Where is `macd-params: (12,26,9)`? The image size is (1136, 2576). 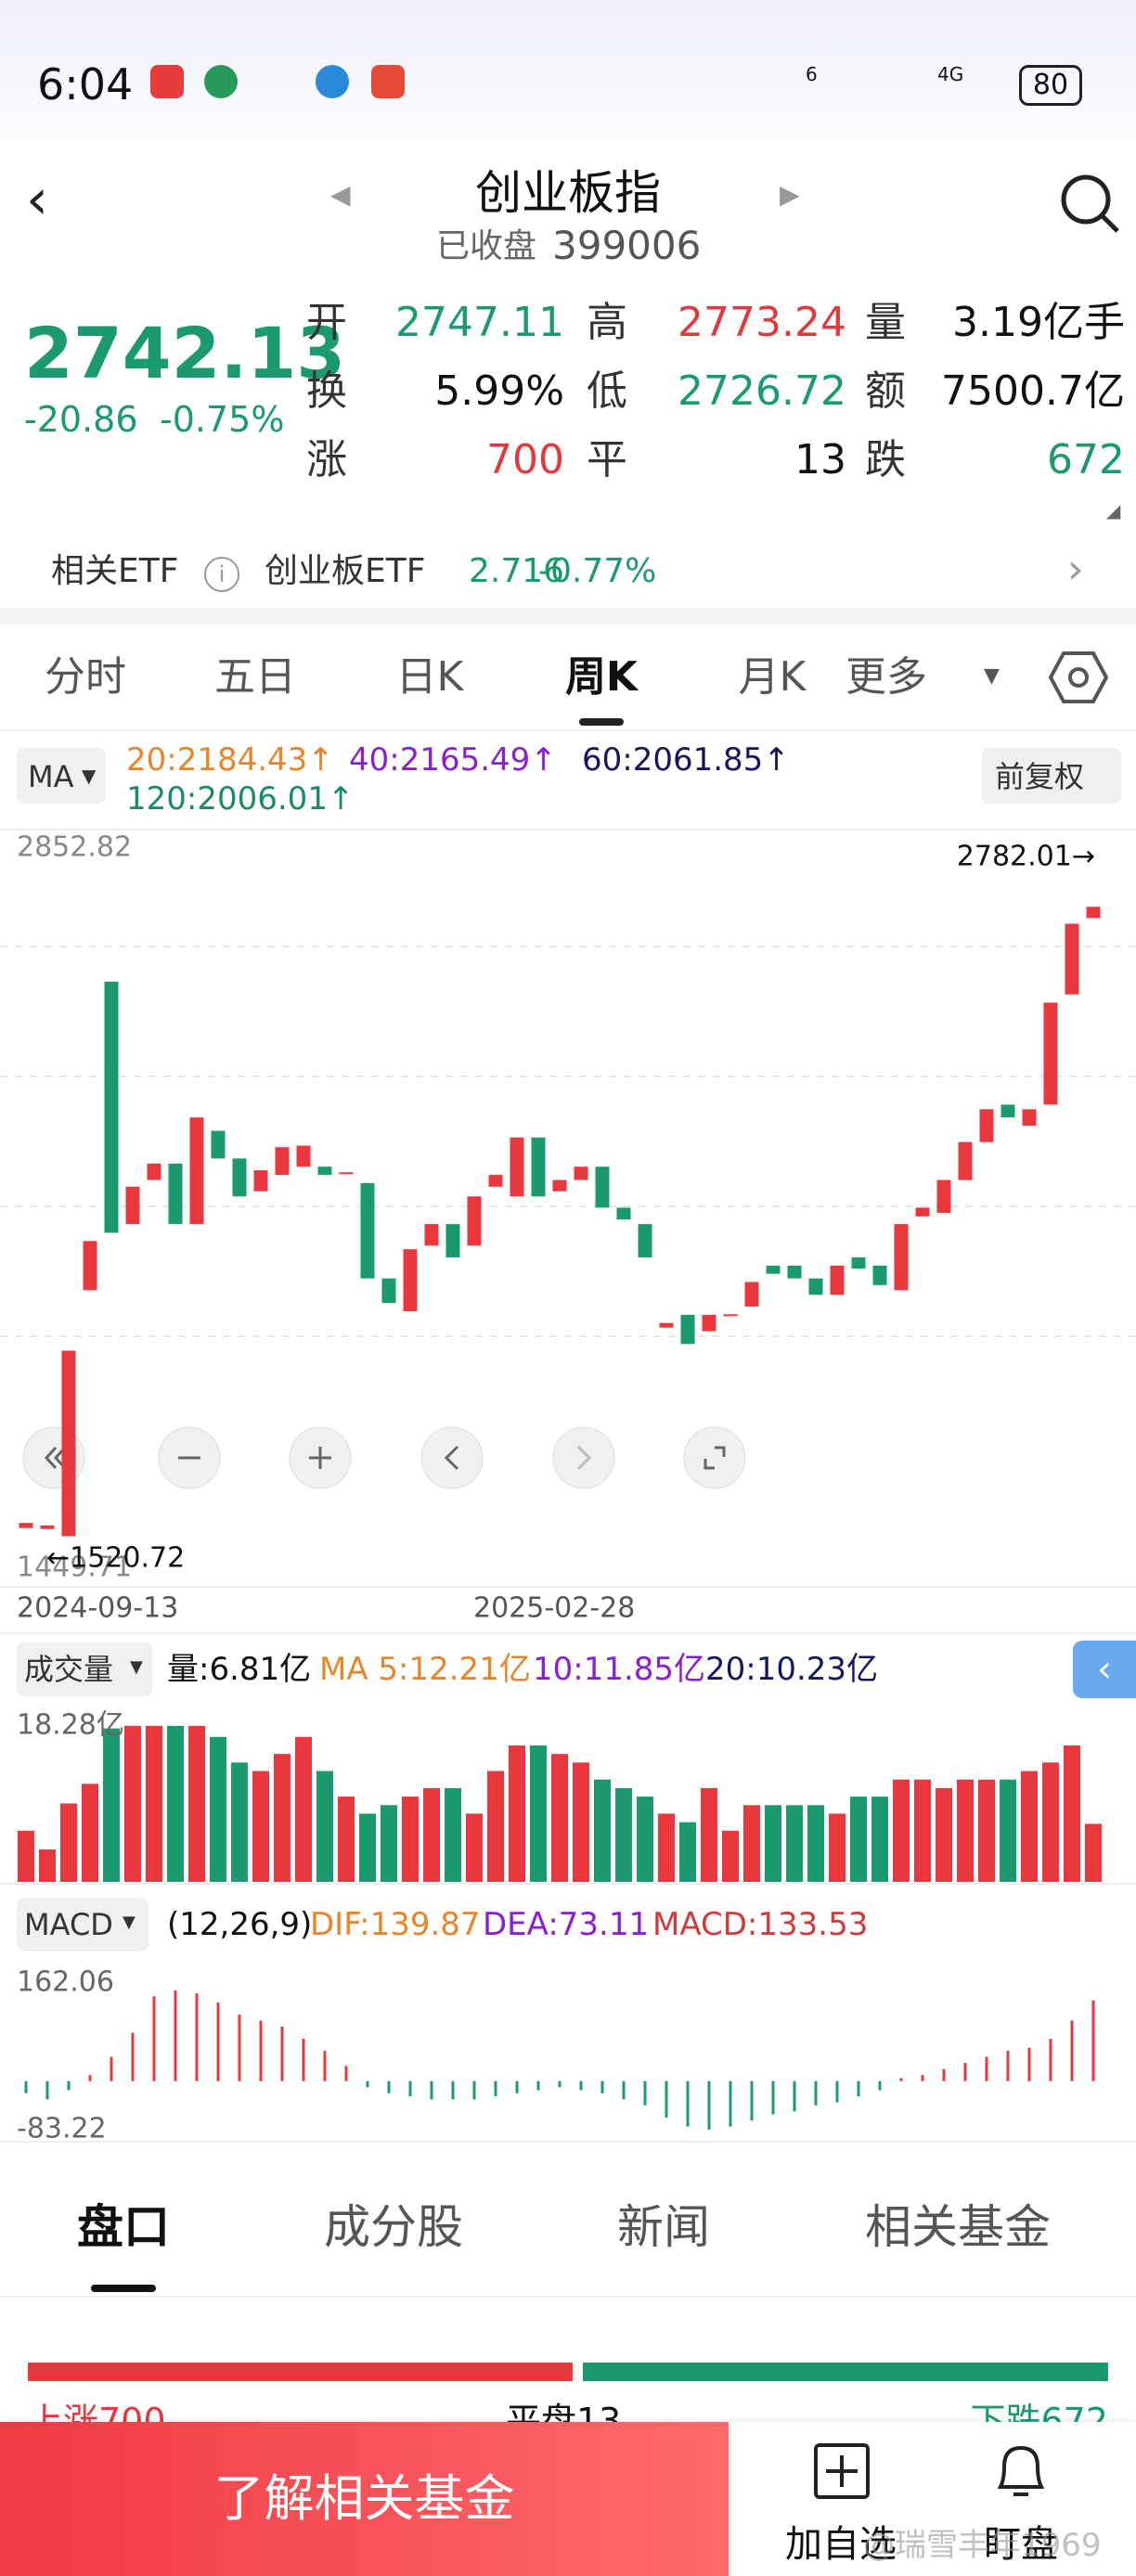
macd-params: (12,26,9) is located at coordinates (240, 1924).